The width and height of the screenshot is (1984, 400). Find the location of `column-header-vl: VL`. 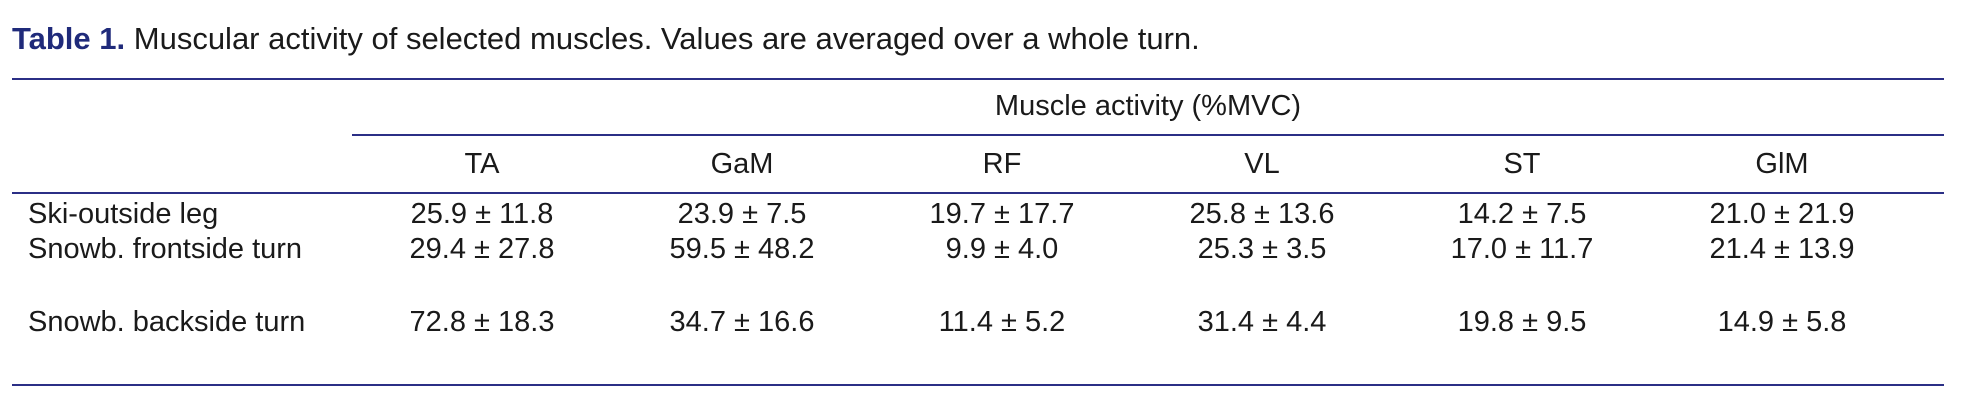

column-header-vl: VL is located at coordinates (1262, 164).